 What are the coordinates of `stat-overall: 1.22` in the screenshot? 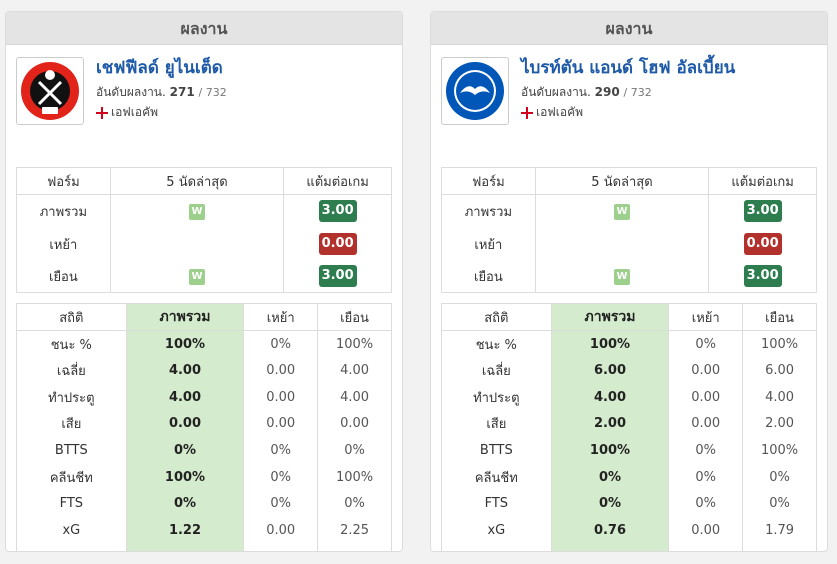 It's located at (185, 530).